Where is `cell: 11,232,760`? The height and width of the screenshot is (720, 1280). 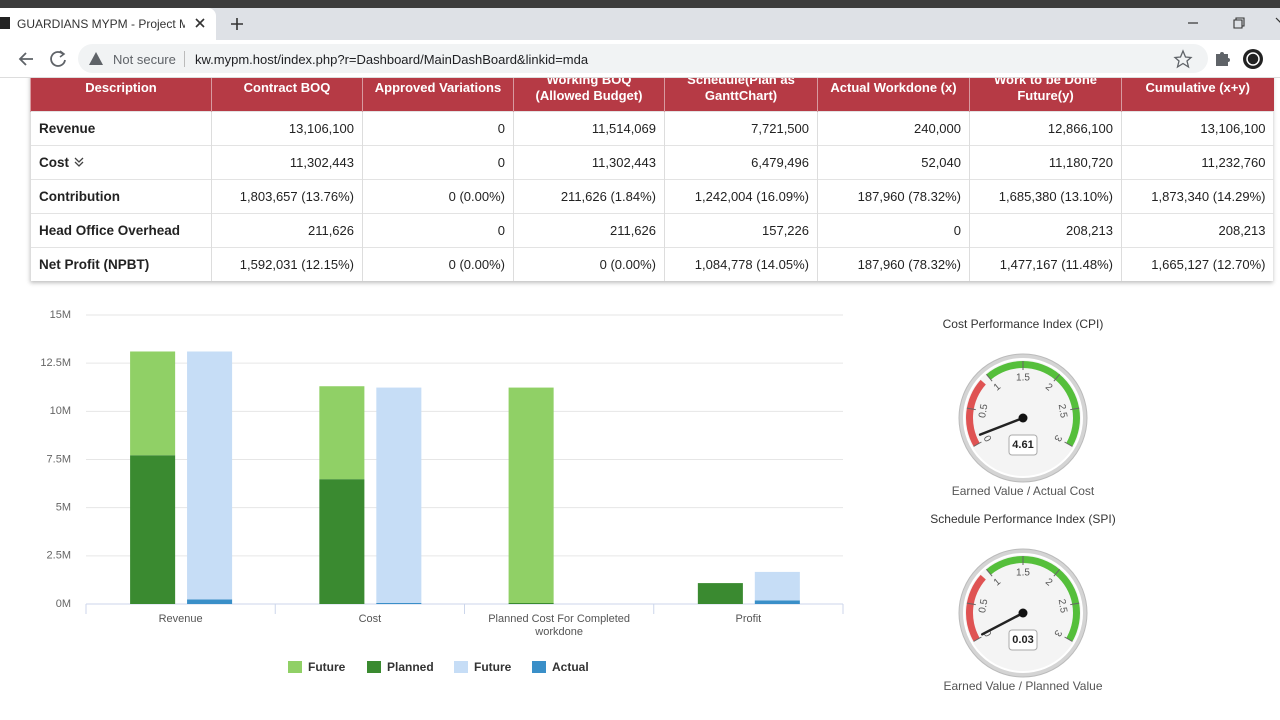
cell: 11,232,760 is located at coordinates (1197, 161).